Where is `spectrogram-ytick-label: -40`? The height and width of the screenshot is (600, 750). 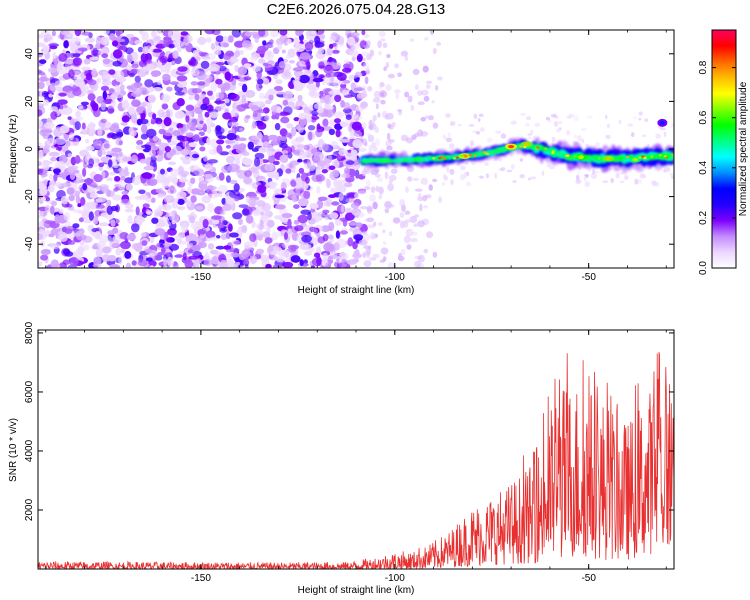 spectrogram-ytick-label: -40 is located at coordinates (29, 244).